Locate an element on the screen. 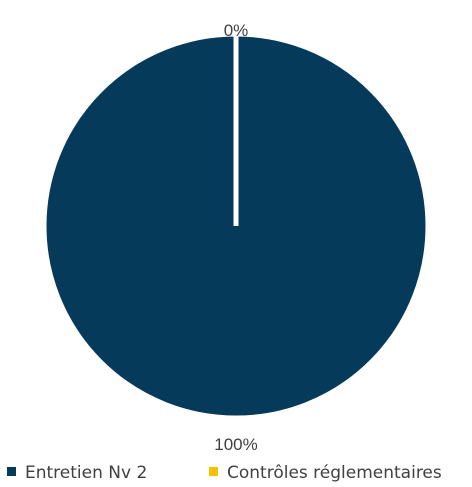  legend-swatch-controles-reglementaires is located at coordinates (213, 471).